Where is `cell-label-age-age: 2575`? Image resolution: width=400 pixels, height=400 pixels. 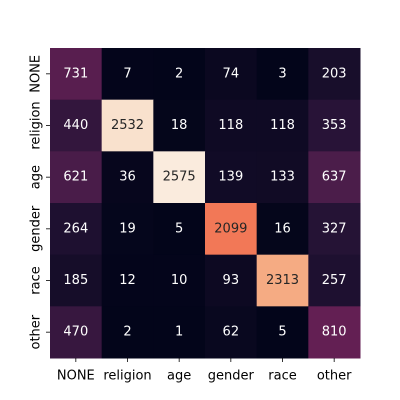 cell-label-age-age: 2575 is located at coordinates (179, 177).